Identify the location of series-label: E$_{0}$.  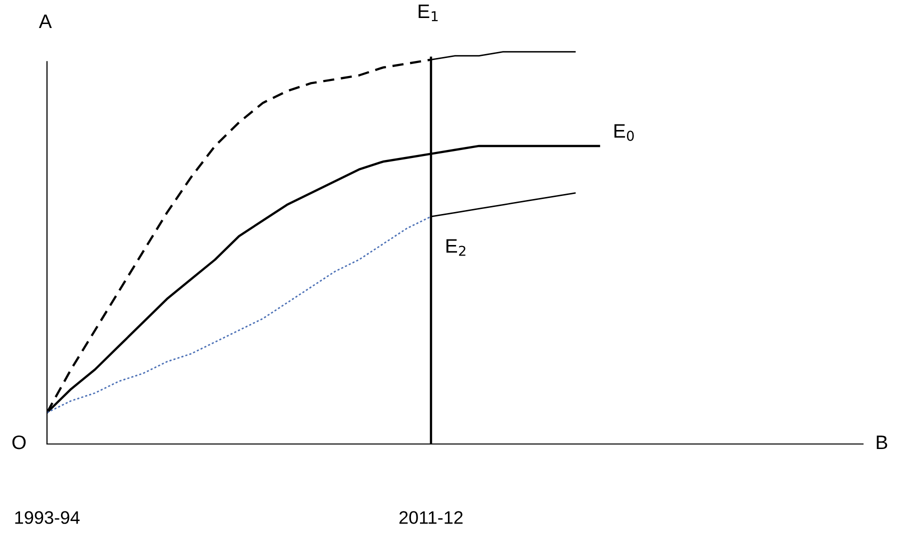
(624, 132).